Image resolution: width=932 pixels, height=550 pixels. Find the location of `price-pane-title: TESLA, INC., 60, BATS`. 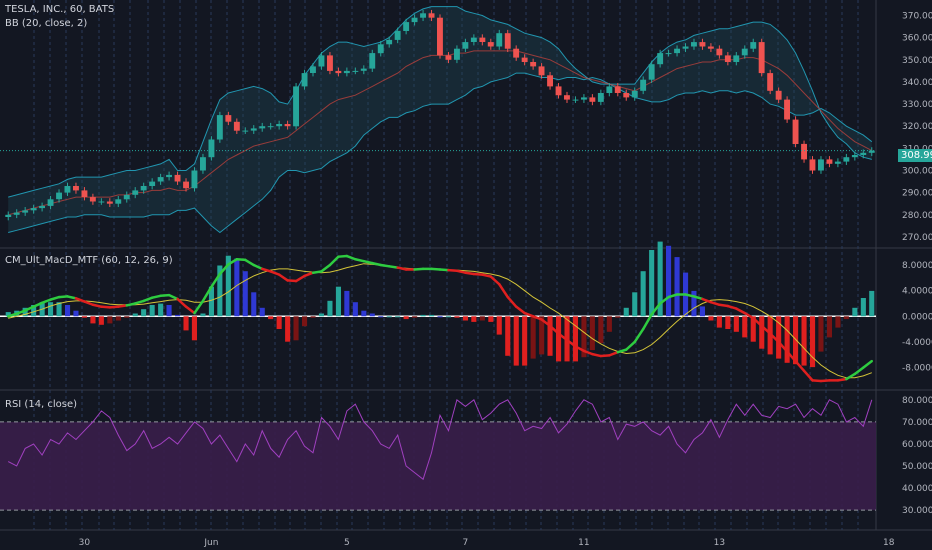

price-pane-title: TESLA, INC., 60, BATS is located at coordinates (60, 9).